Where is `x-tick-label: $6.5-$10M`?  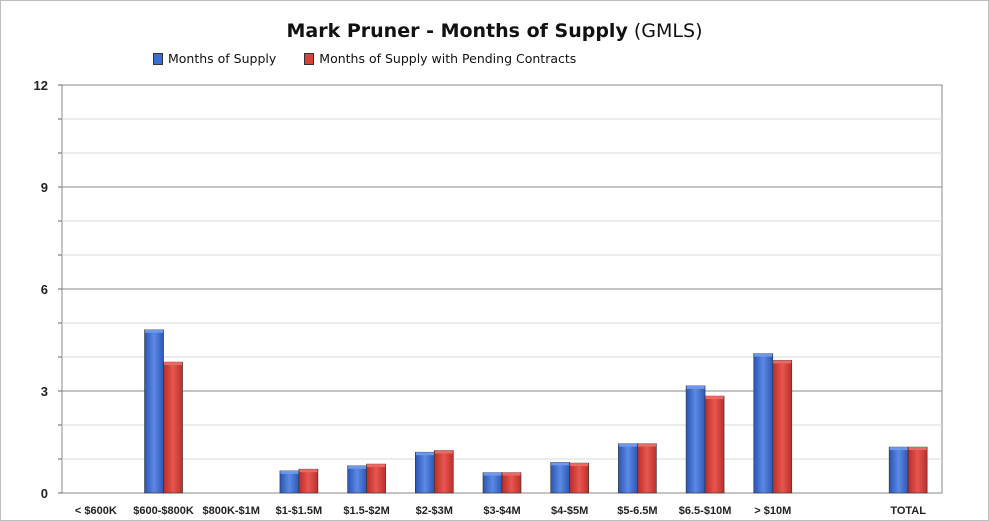 x-tick-label: $6.5-$10M is located at coordinates (705, 511).